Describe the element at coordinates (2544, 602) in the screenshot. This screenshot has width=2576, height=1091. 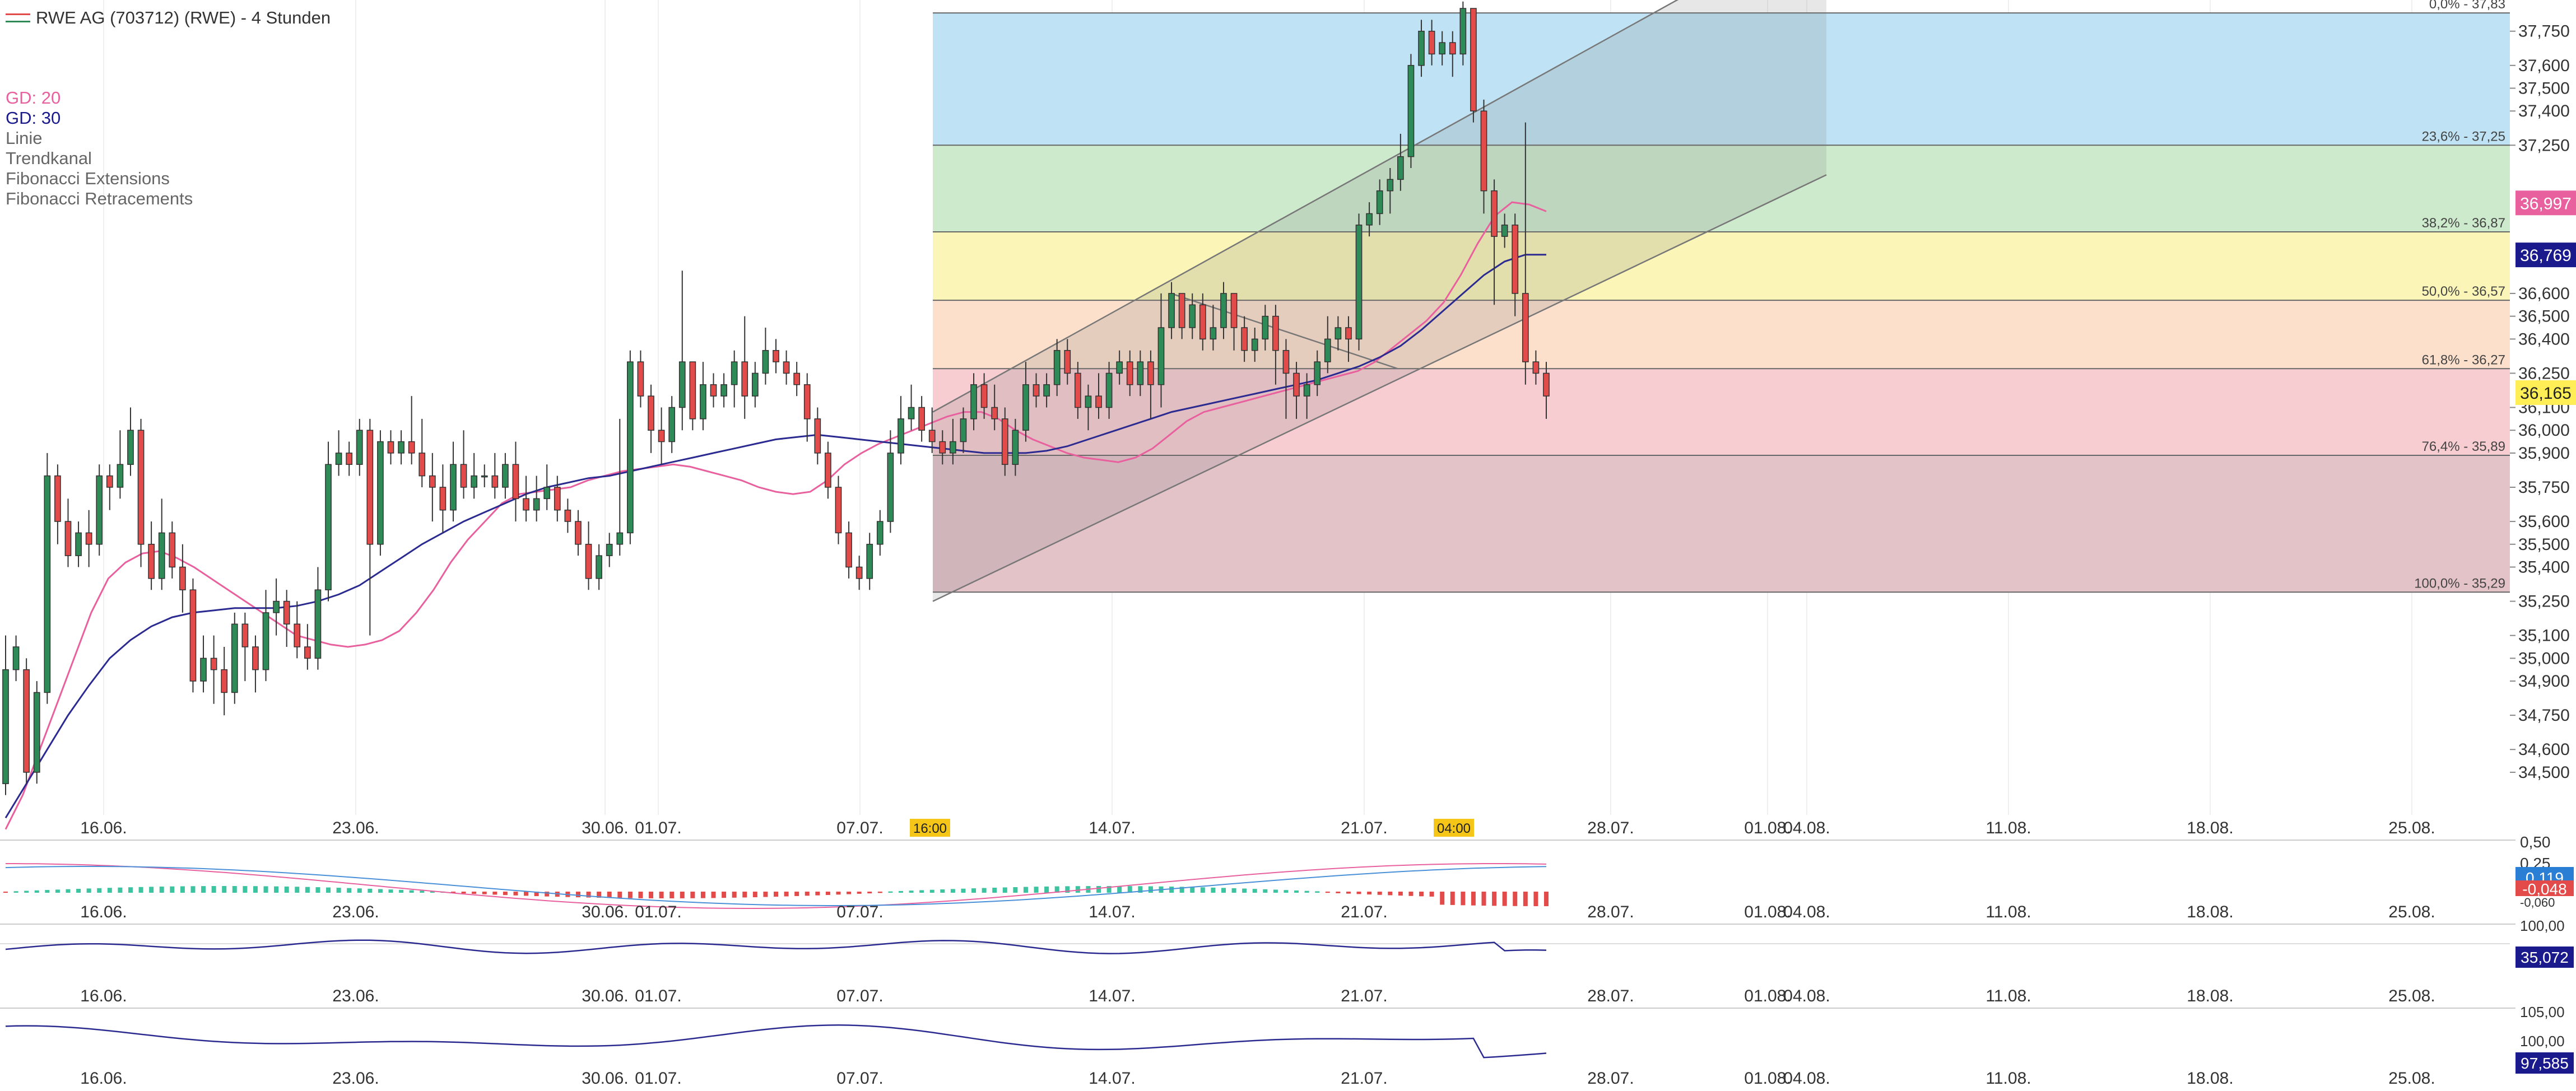
I see `y-tick-label: 35,250` at that location.